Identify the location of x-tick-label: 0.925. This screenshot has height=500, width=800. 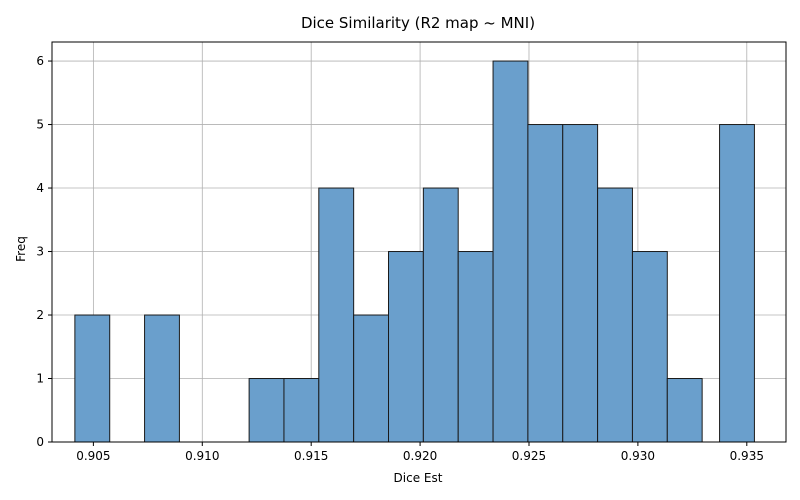
(529, 456).